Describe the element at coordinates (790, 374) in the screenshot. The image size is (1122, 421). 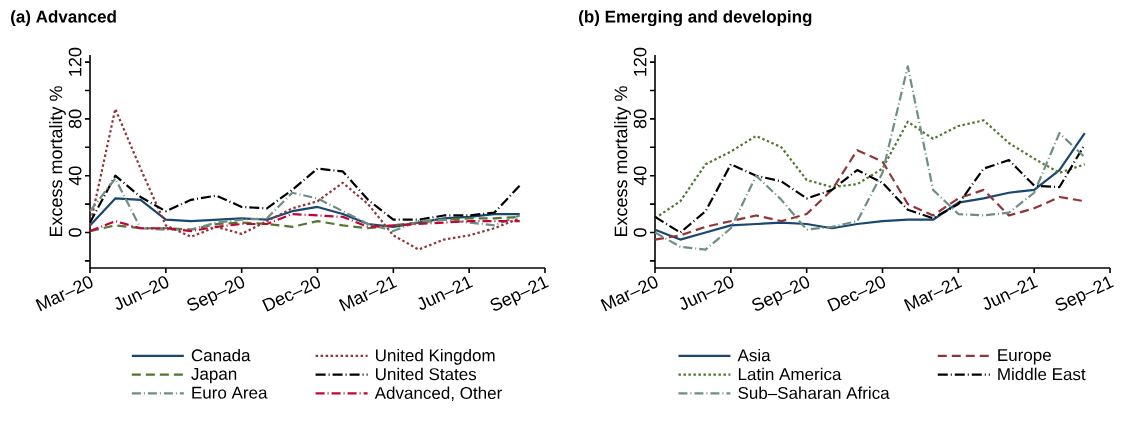
I see `legend-label: Latin America` at that location.